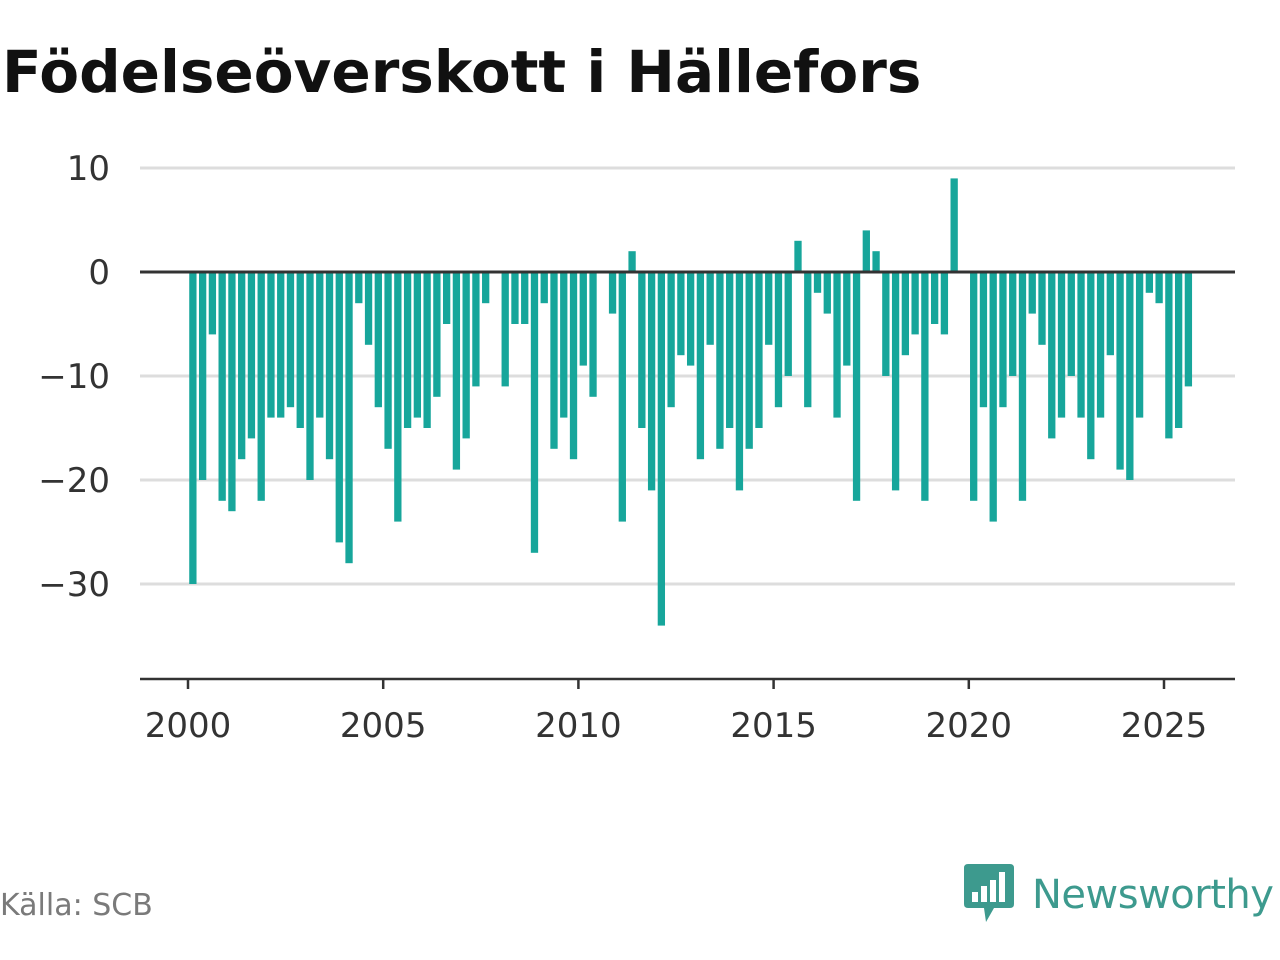 Image resolution: width=1280 pixels, height=960 pixels. What do you see at coordinates (188, 726) in the screenshot?
I see `x-tick-label: 2000` at bounding box center [188, 726].